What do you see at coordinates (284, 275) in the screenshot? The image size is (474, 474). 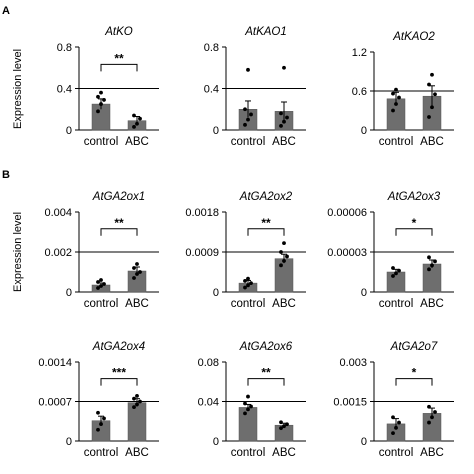 I see `chart5-bar-ABC` at bounding box center [284, 275].